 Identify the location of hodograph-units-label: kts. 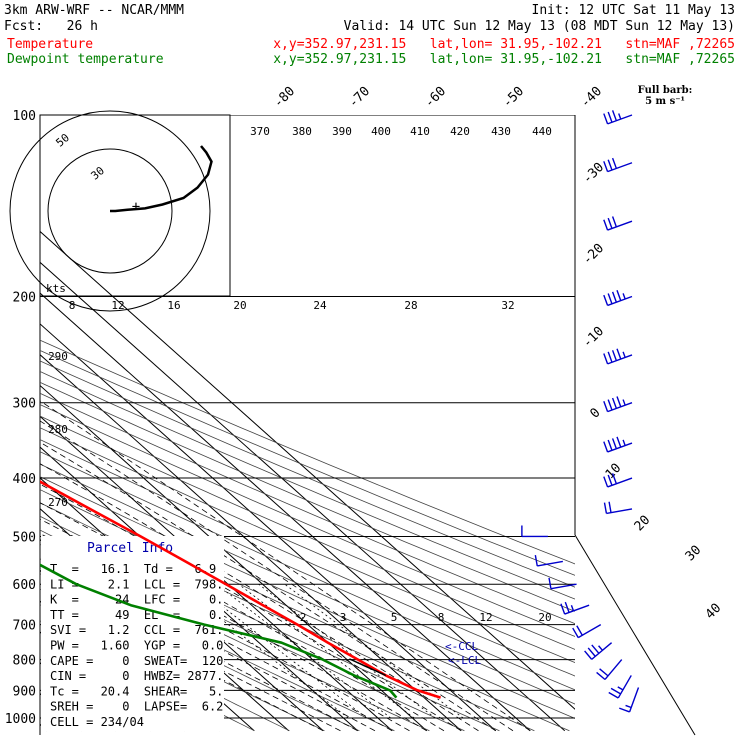
(56, 288).